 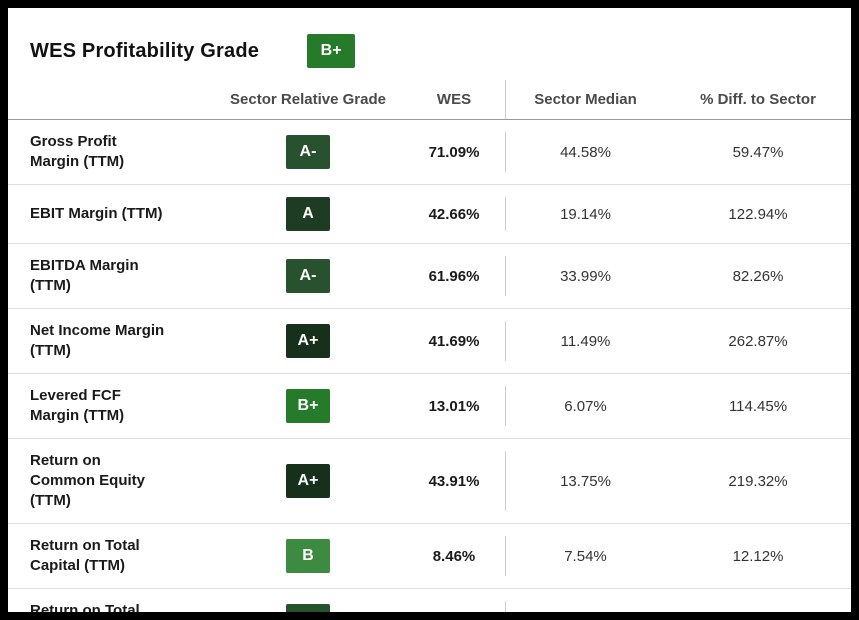 What do you see at coordinates (758, 276) in the screenshot?
I see `diff-to-sector-value: 82.26%` at bounding box center [758, 276].